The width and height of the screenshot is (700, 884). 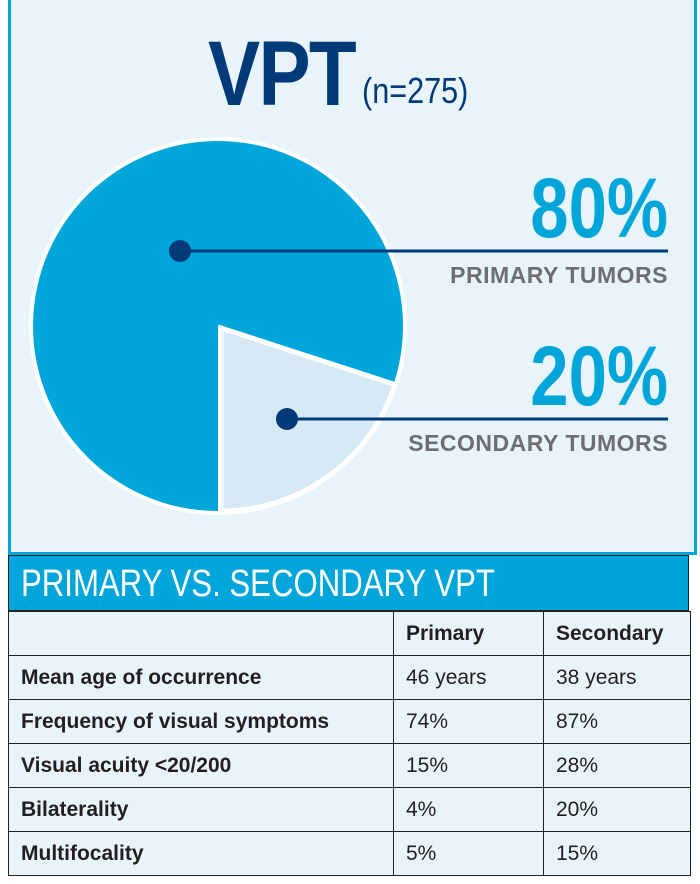 What do you see at coordinates (468, 809) in the screenshot?
I see `table-cell: 4%` at bounding box center [468, 809].